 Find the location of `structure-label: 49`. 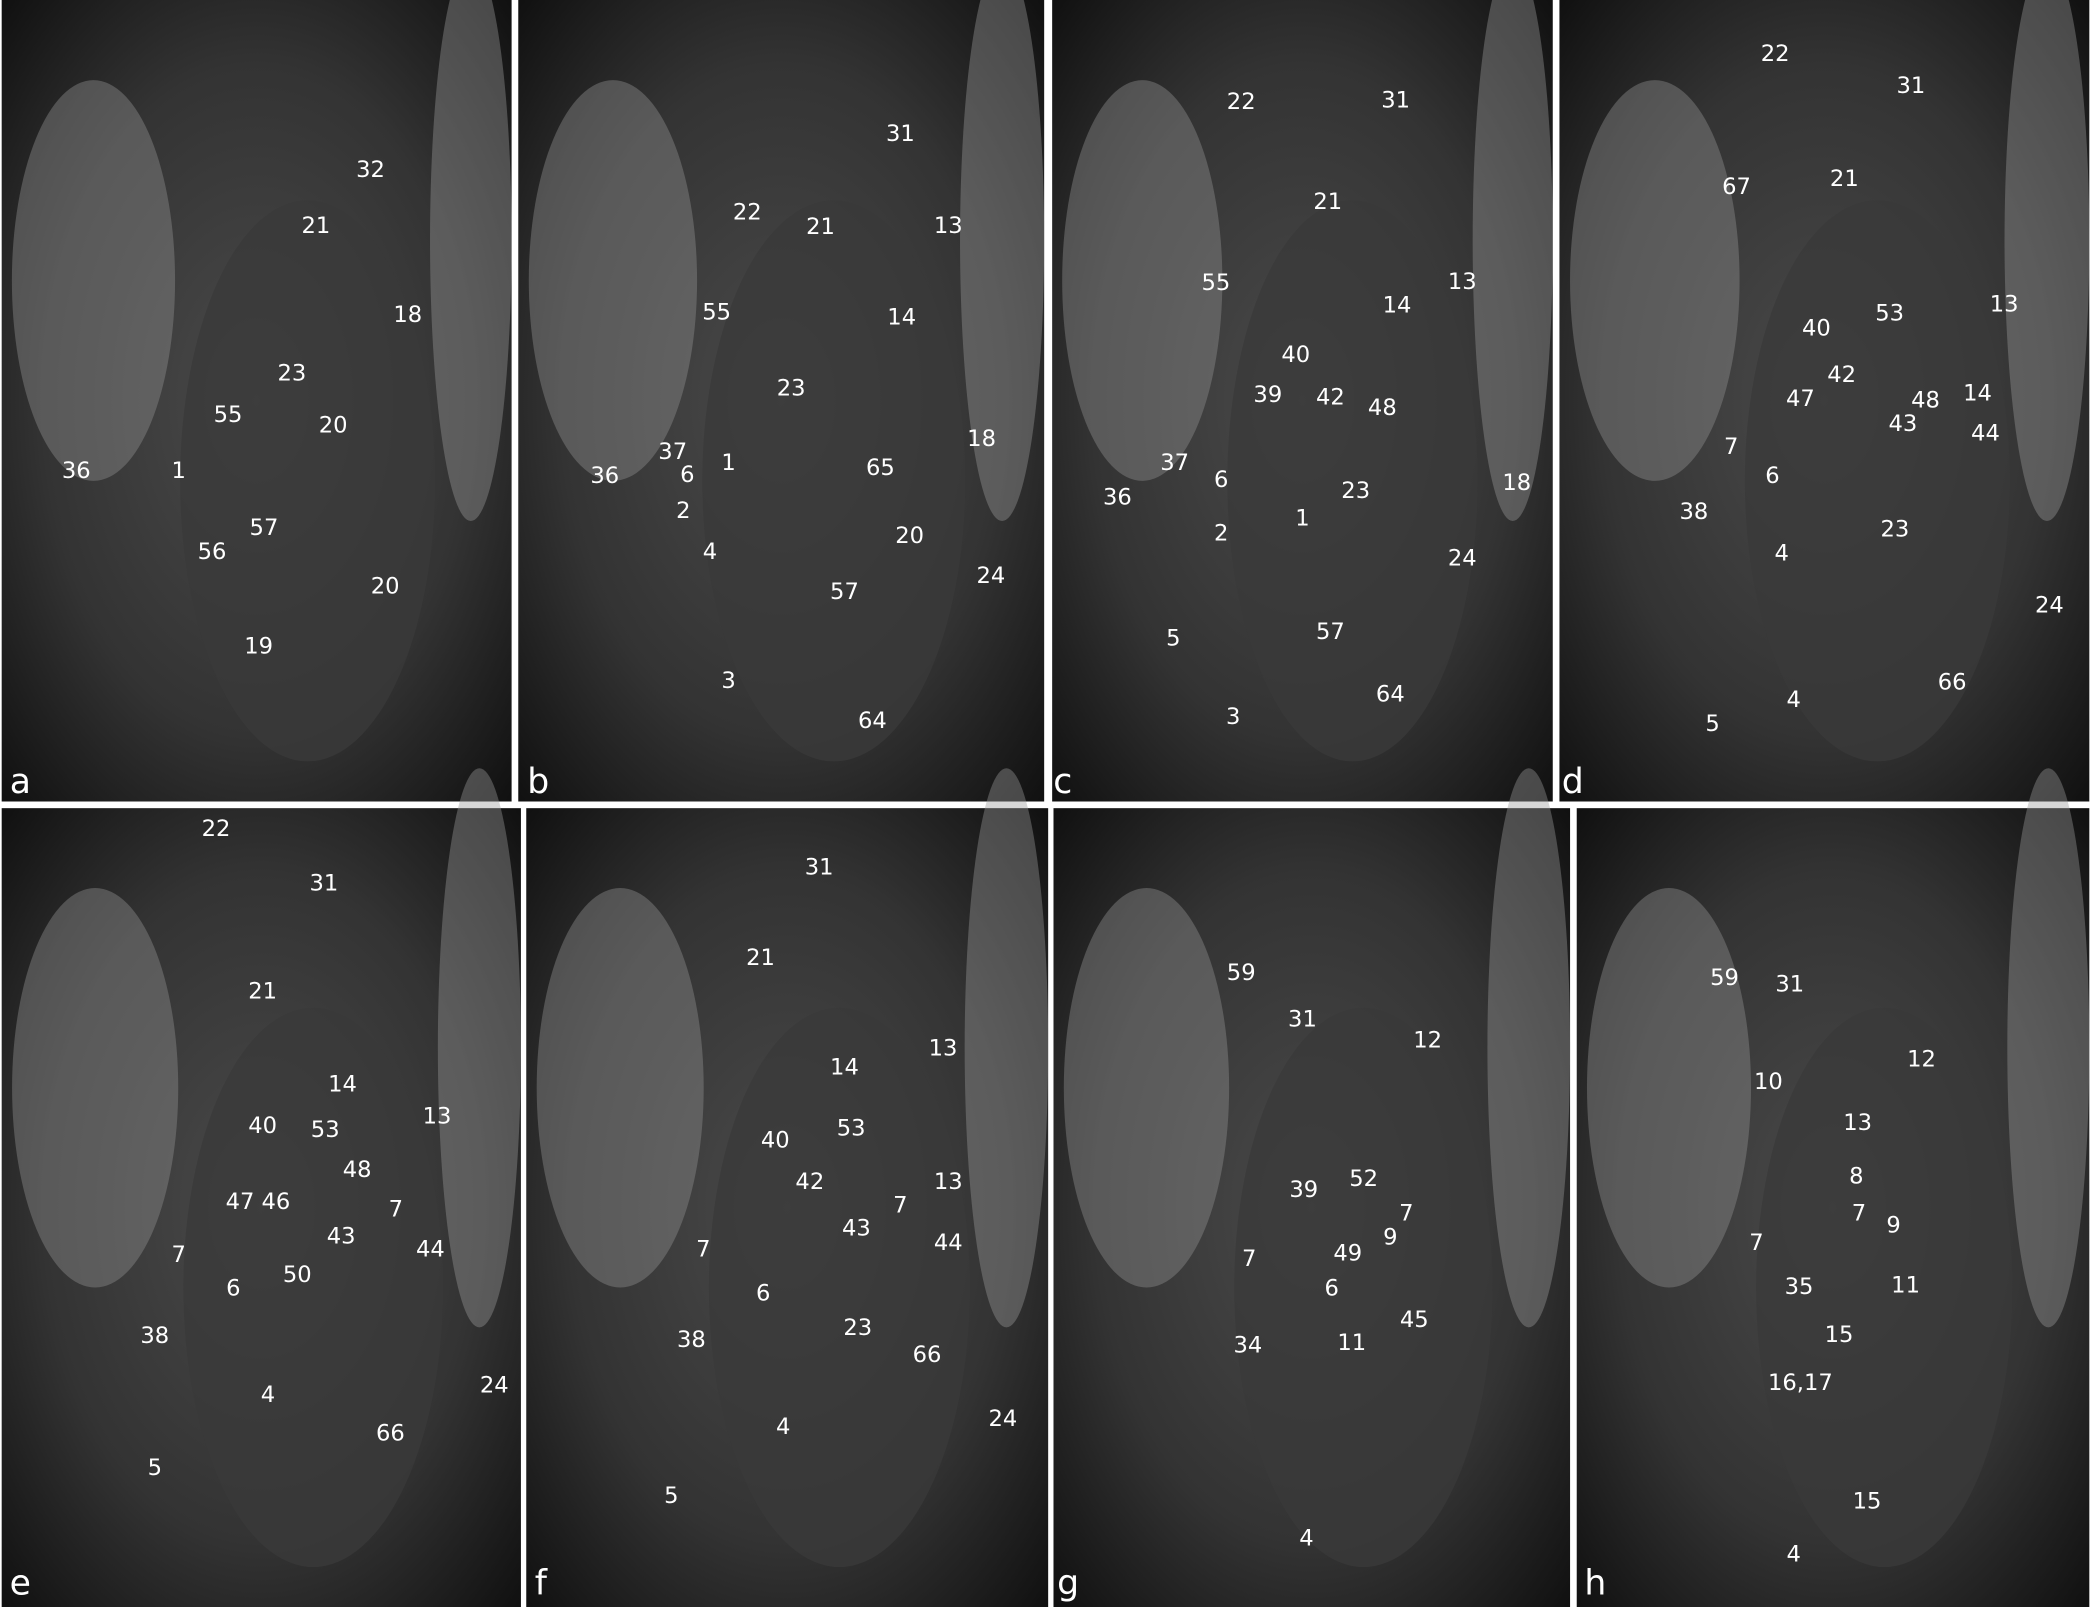

structure-label: 49 is located at coordinates (1347, 1254).